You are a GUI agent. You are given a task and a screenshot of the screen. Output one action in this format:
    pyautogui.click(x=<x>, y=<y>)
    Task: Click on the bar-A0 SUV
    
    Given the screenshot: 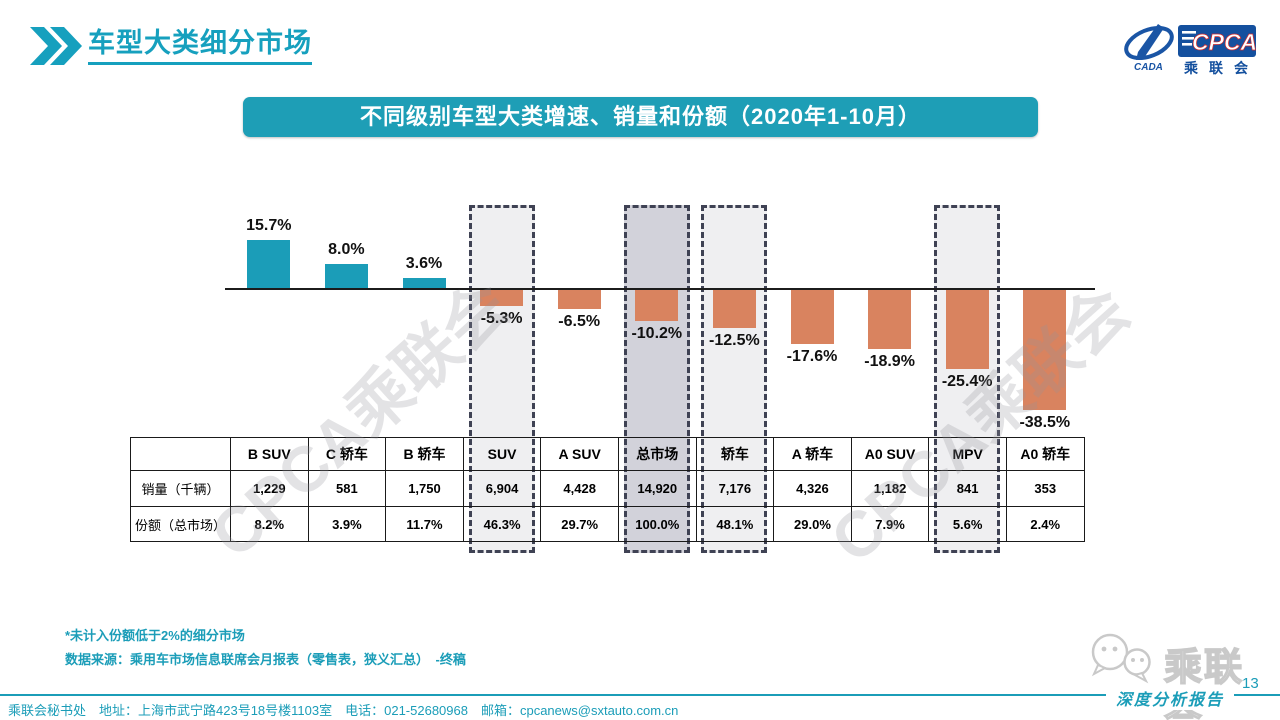 What is the action you would take?
    pyautogui.click(x=890, y=319)
    